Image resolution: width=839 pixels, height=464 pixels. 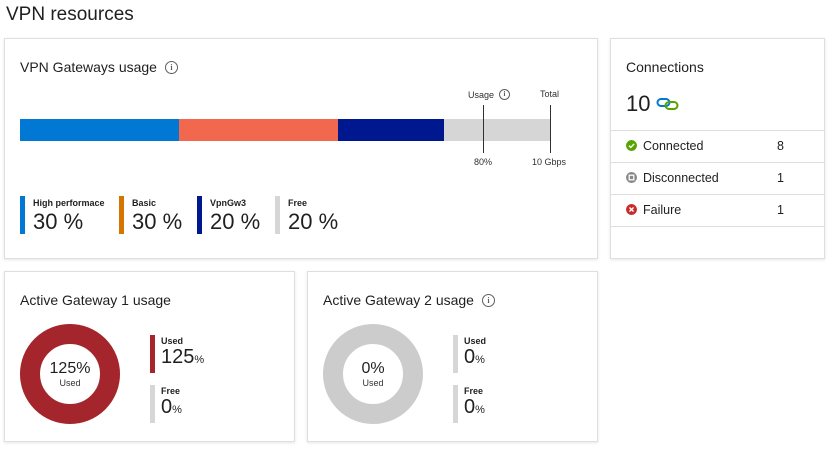 I want to click on active-gateway-1-donut, so click(x=70, y=374).